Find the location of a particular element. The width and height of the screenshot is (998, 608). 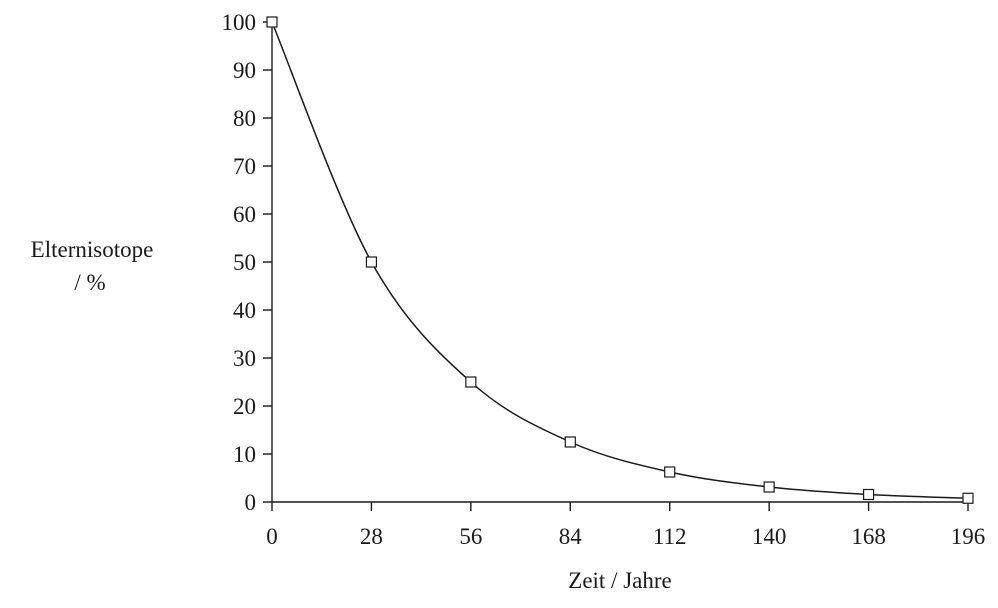

x-tick-label: 196 is located at coordinates (968, 536).